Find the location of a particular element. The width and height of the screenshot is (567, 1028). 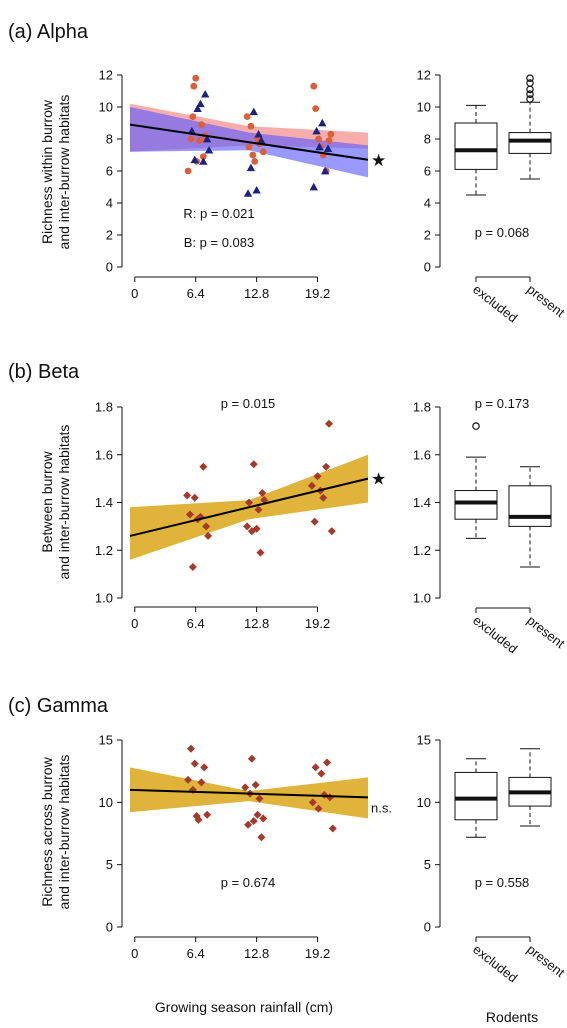

panel-title-alpha: (a) Alpha is located at coordinates (48, 32).